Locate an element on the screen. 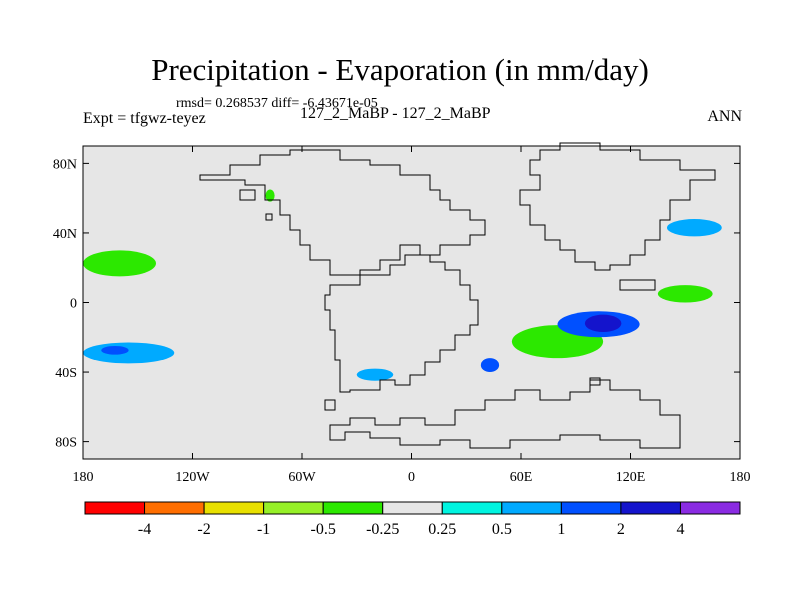  y-tick-label: 80N is located at coordinates (65, 164).